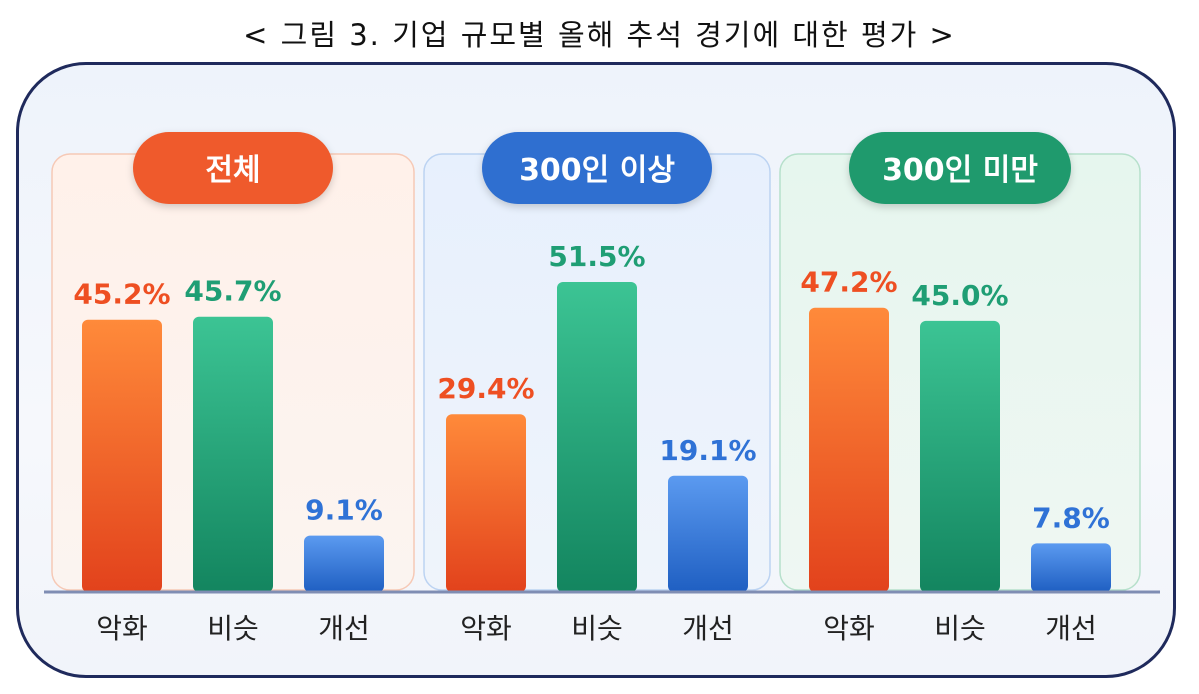 This screenshot has height=694, width=1199. Describe the element at coordinates (344, 510) in the screenshot. I see `value-label: 9.1%` at that location.